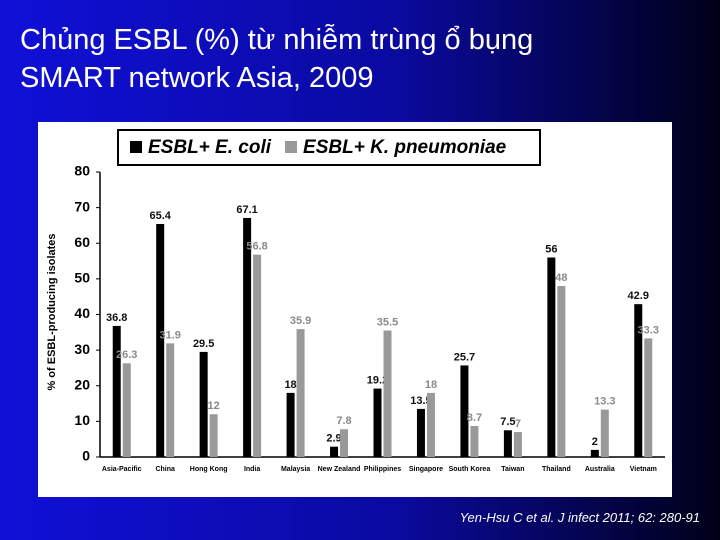 This screenshot has height=540, width=720. Describe the element at coordinates (252, 469) in the screenshot. I see `x-tick-label: India` at that location.